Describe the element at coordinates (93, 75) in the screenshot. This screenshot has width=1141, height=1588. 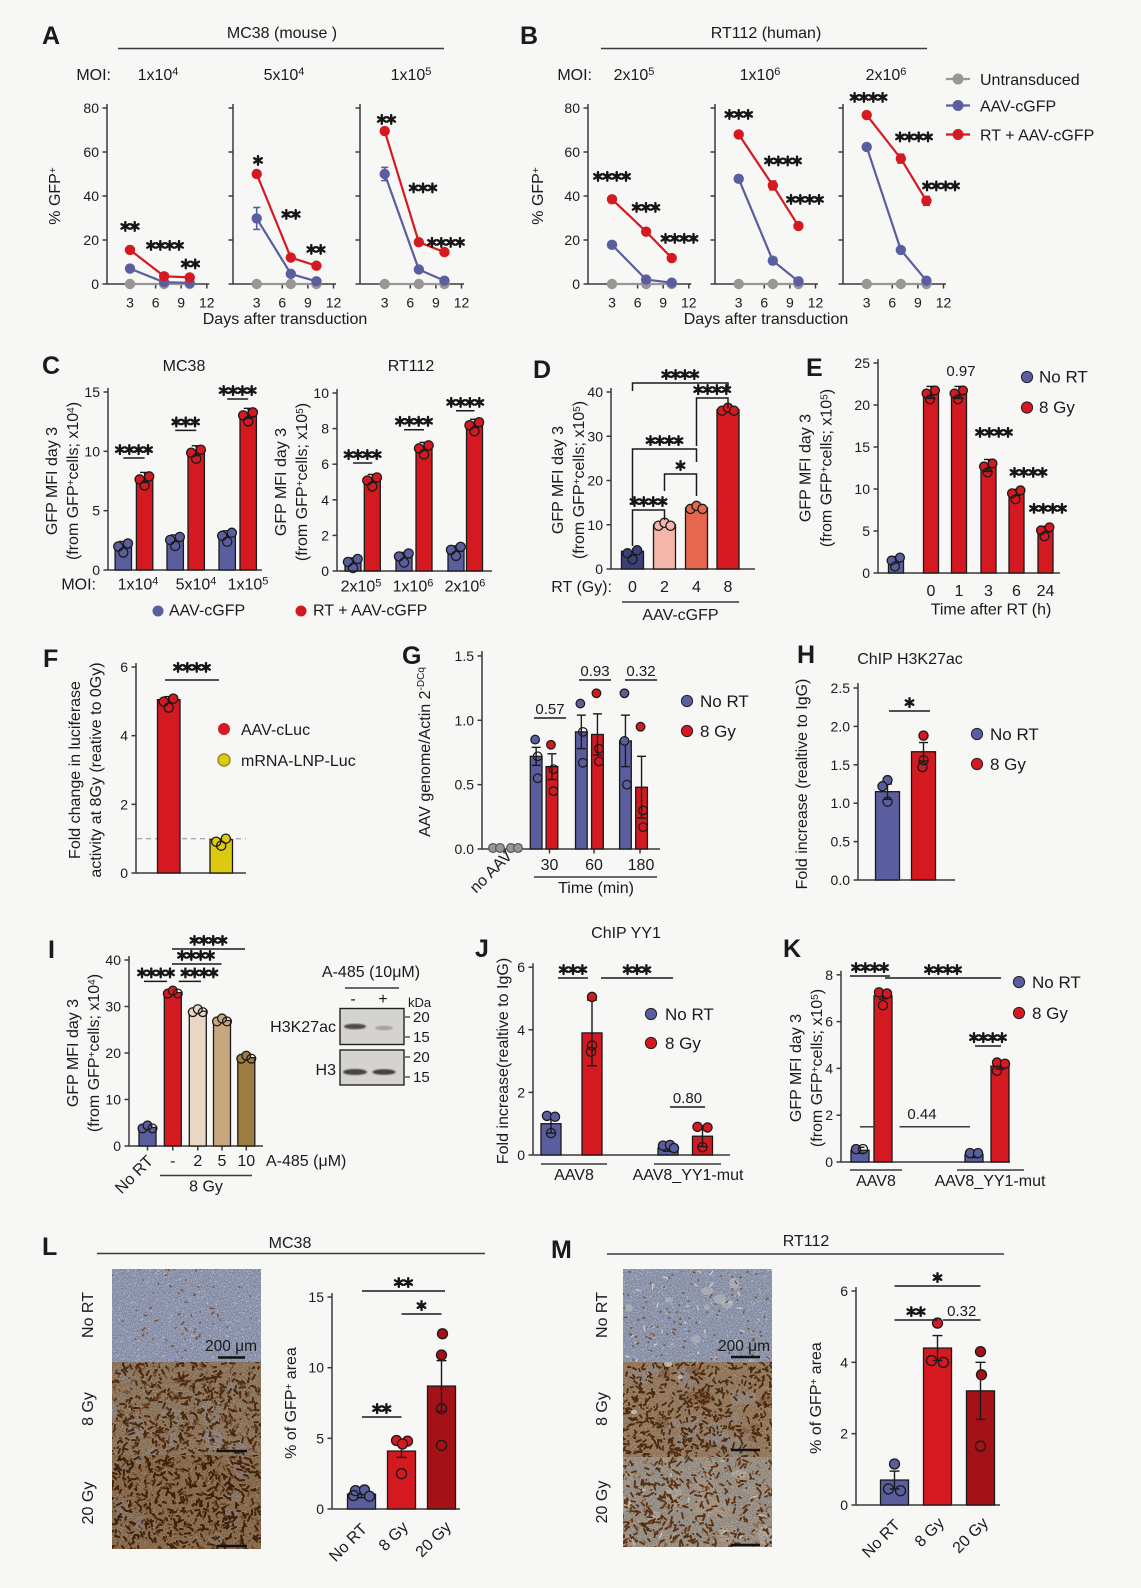
I see `svg-text: MOI:` at that location.